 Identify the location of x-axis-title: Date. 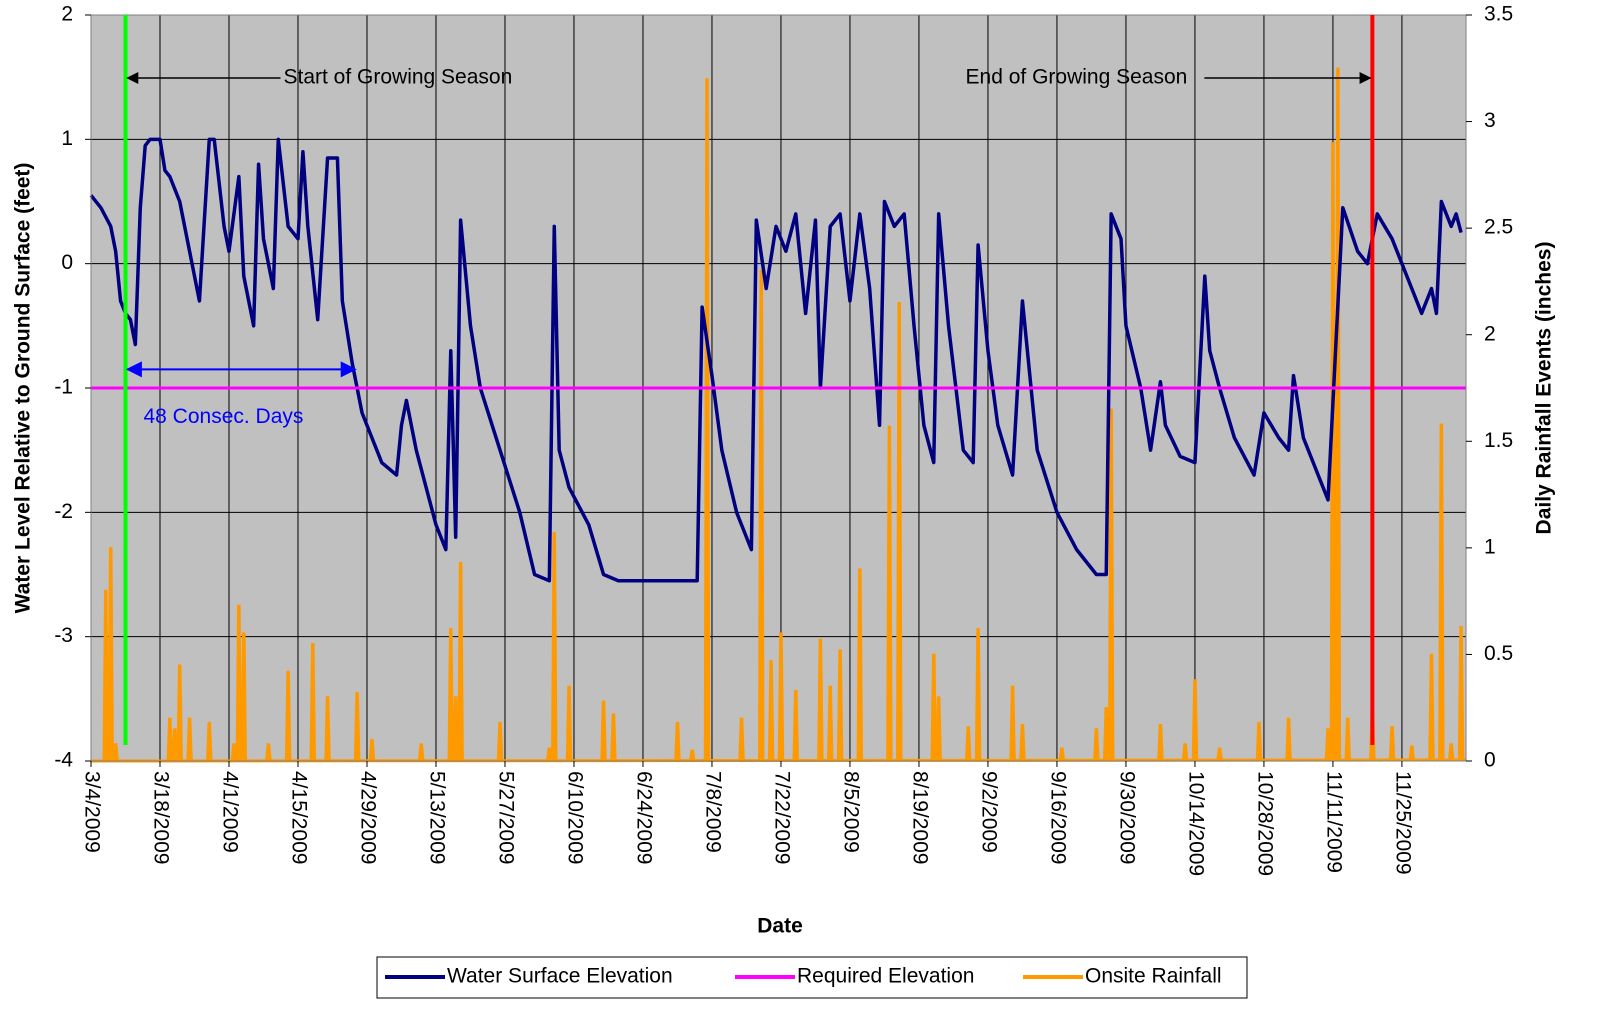
(780, 926).